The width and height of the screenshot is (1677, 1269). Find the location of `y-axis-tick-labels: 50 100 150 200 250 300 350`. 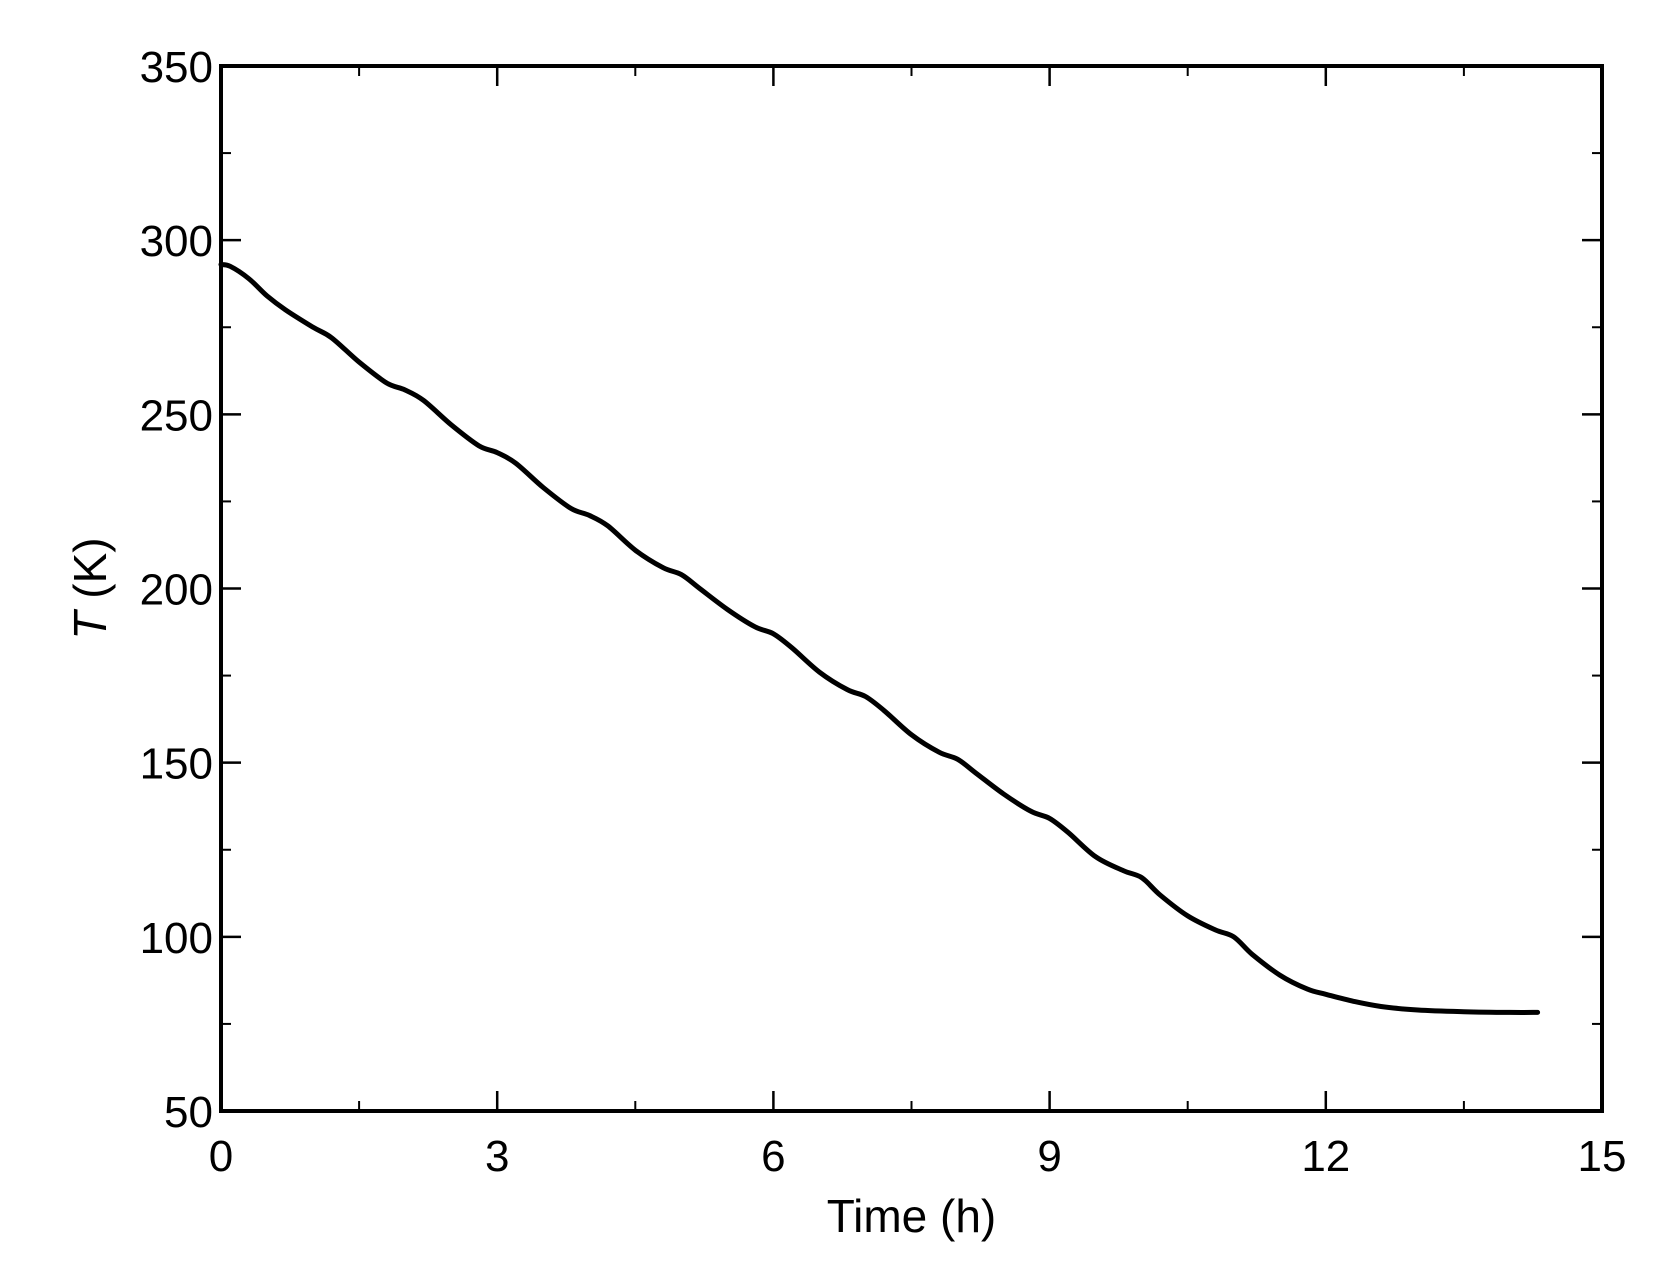

y-axis-tick-labels: 50 100 150 200 250 300 350 is located at coordinates (176, 590).